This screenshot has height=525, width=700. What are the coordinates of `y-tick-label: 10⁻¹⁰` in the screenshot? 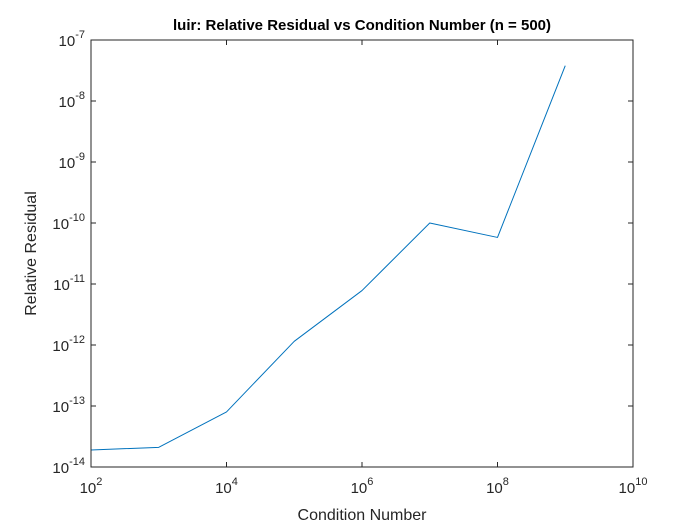 It's located at (68, 222).